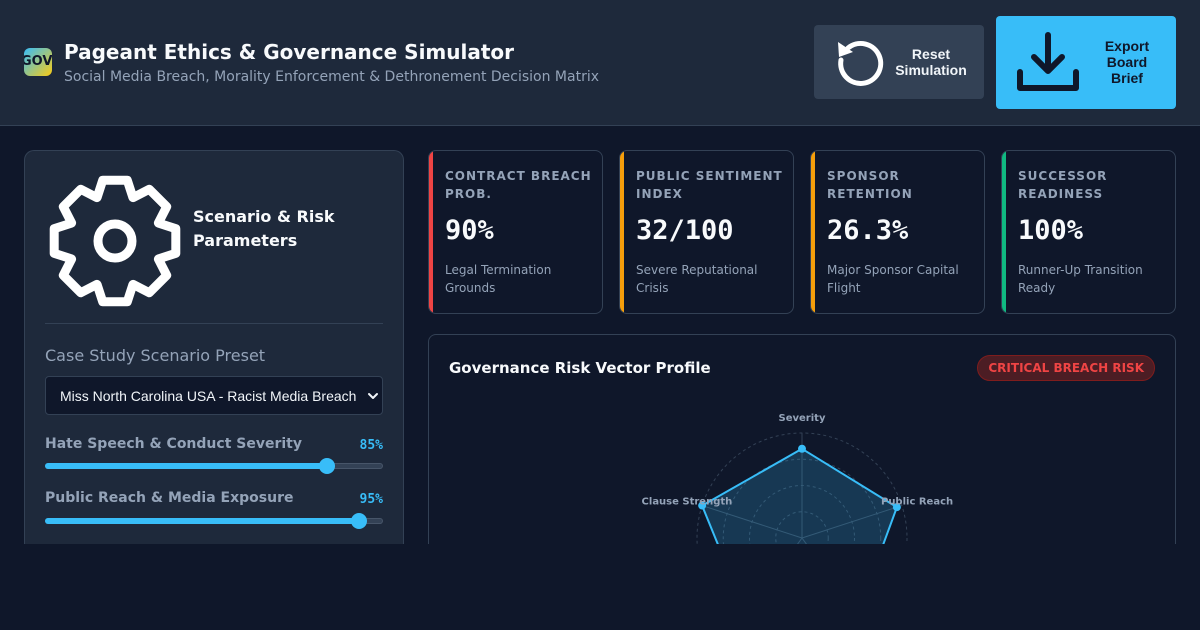 This screenshot has width=1200, height=630. Describe the element at coordinates (371, 445) in the screenshot. I see `severity-slider-value: 85%` at that location.